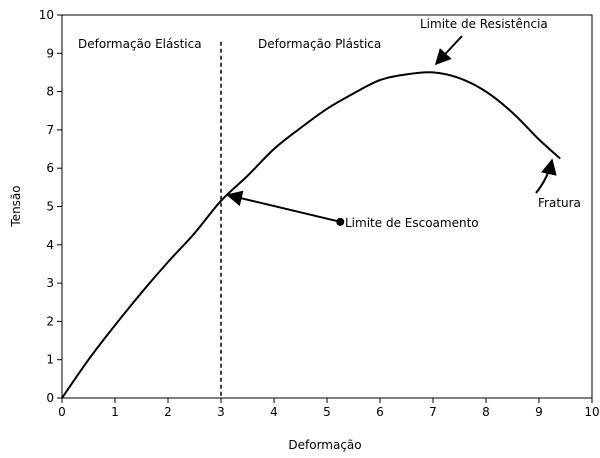 Image resolution: width=600 pixels, height=458 pixels. I want to click on x-tick-label: 7, so click(433, 412).